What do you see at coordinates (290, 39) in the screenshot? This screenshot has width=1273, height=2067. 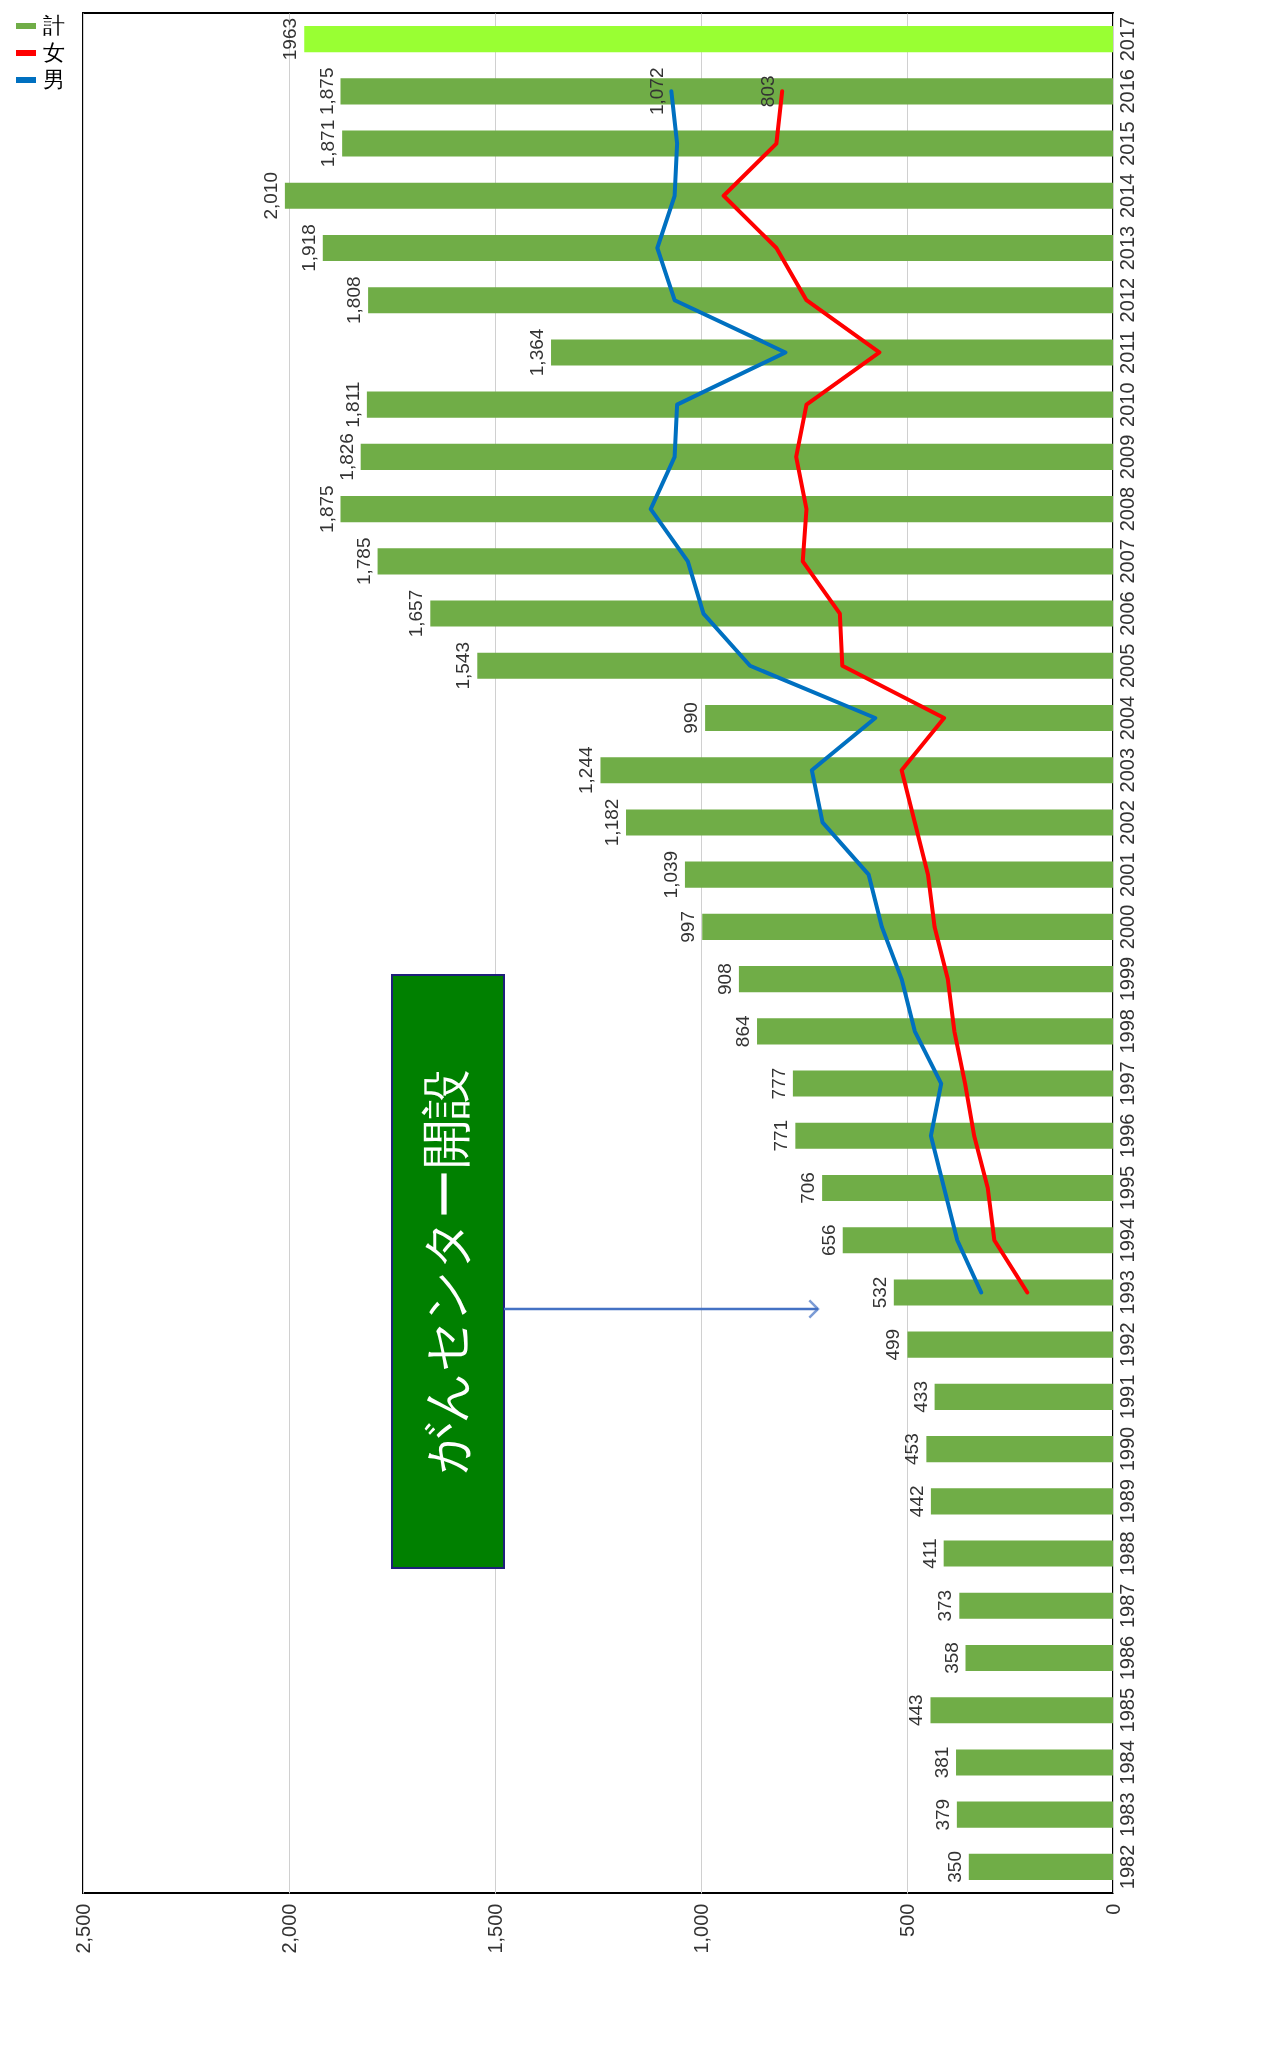 I see `data-label: 1963` at bounding box center [290, 39].